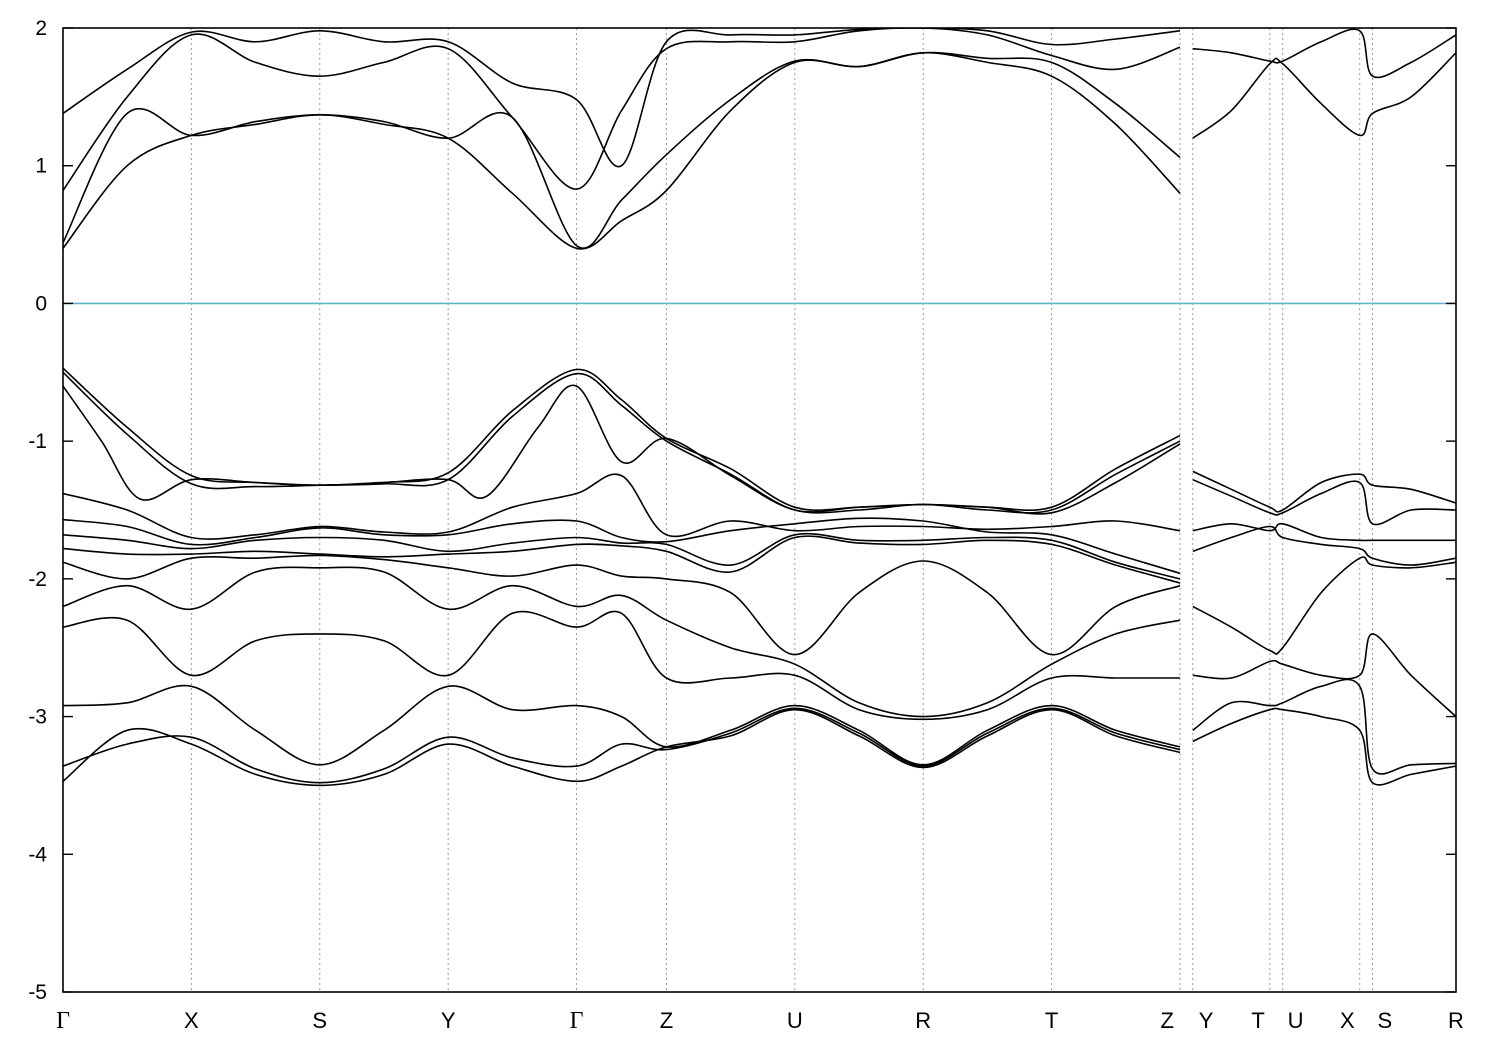  Describe the element at coordinates (795, 1020) in the screenshot. I see `x-tick-label-6: U` at that location.